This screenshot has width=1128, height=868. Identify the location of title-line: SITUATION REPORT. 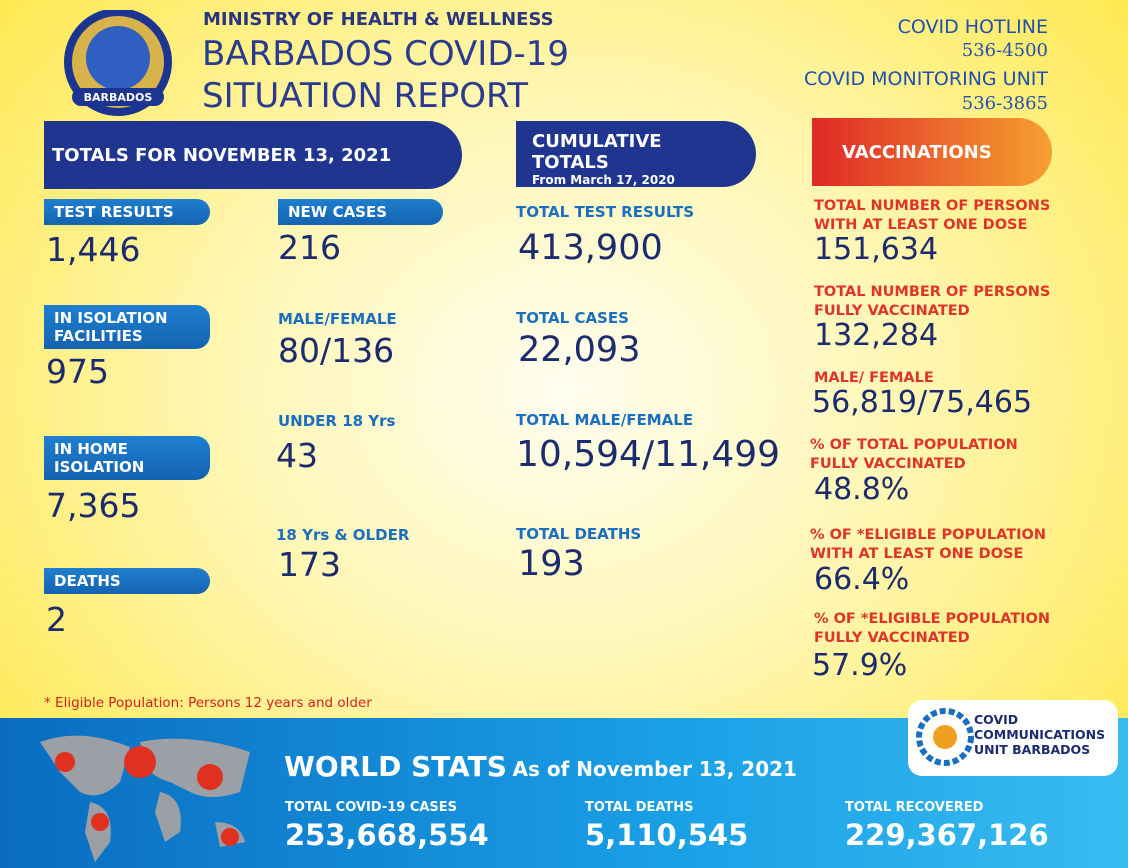
(365, 96).